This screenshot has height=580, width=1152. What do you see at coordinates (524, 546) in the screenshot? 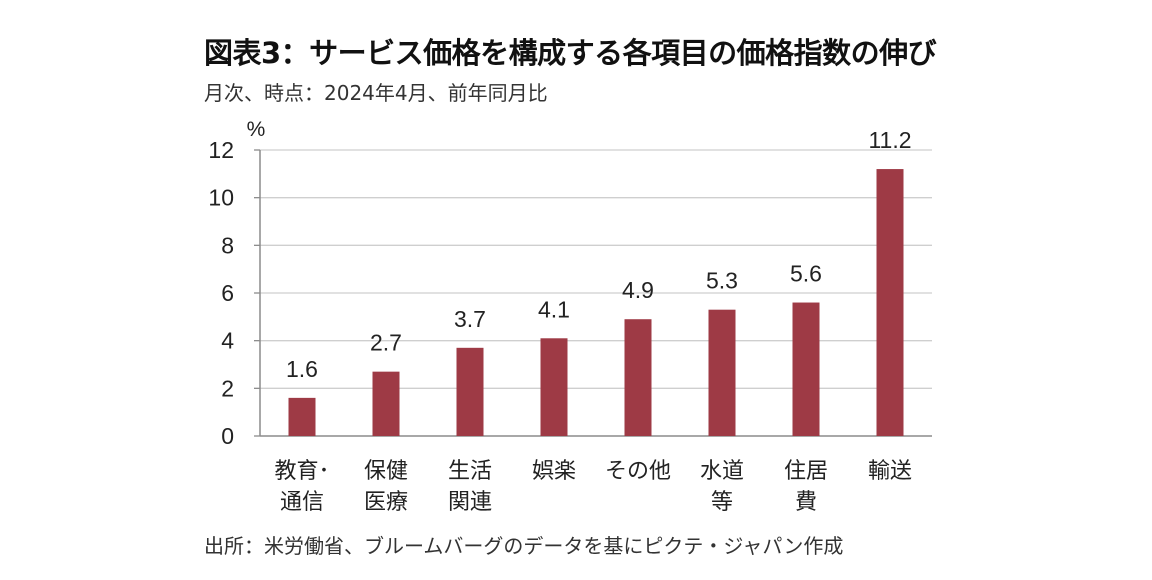
I see `source-note: 出所：米労働省、ブルームバーグのデータを基にピクテ・ジャパン作成` at bounding box center [524, 546].